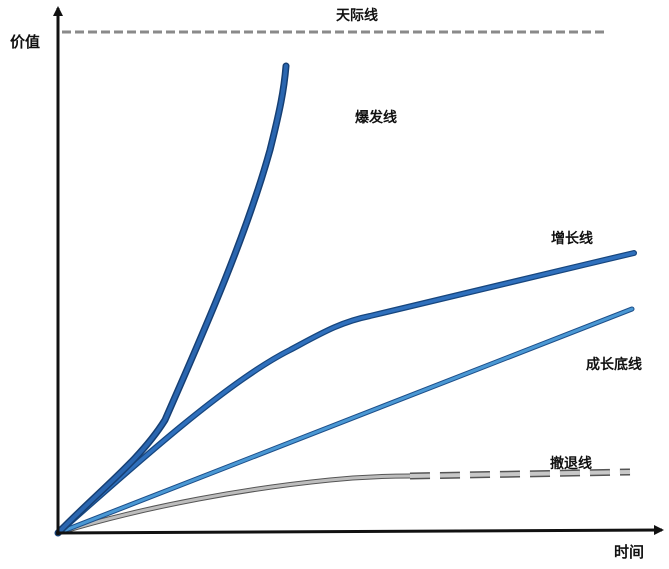 The image size is (669, 569). What do you see at coordinates (629, 552) in the screenshot?
I see `x-axis-label: 时间` at bounding box center [629, 552].